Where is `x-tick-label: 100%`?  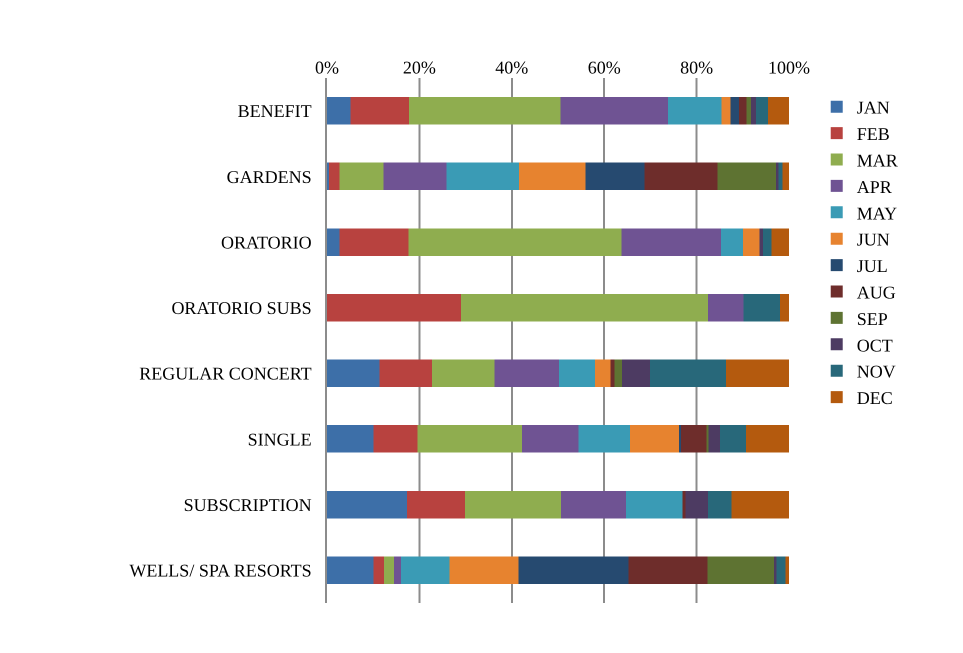
x-tick-label: 100% is located at coordinates (789, 67).